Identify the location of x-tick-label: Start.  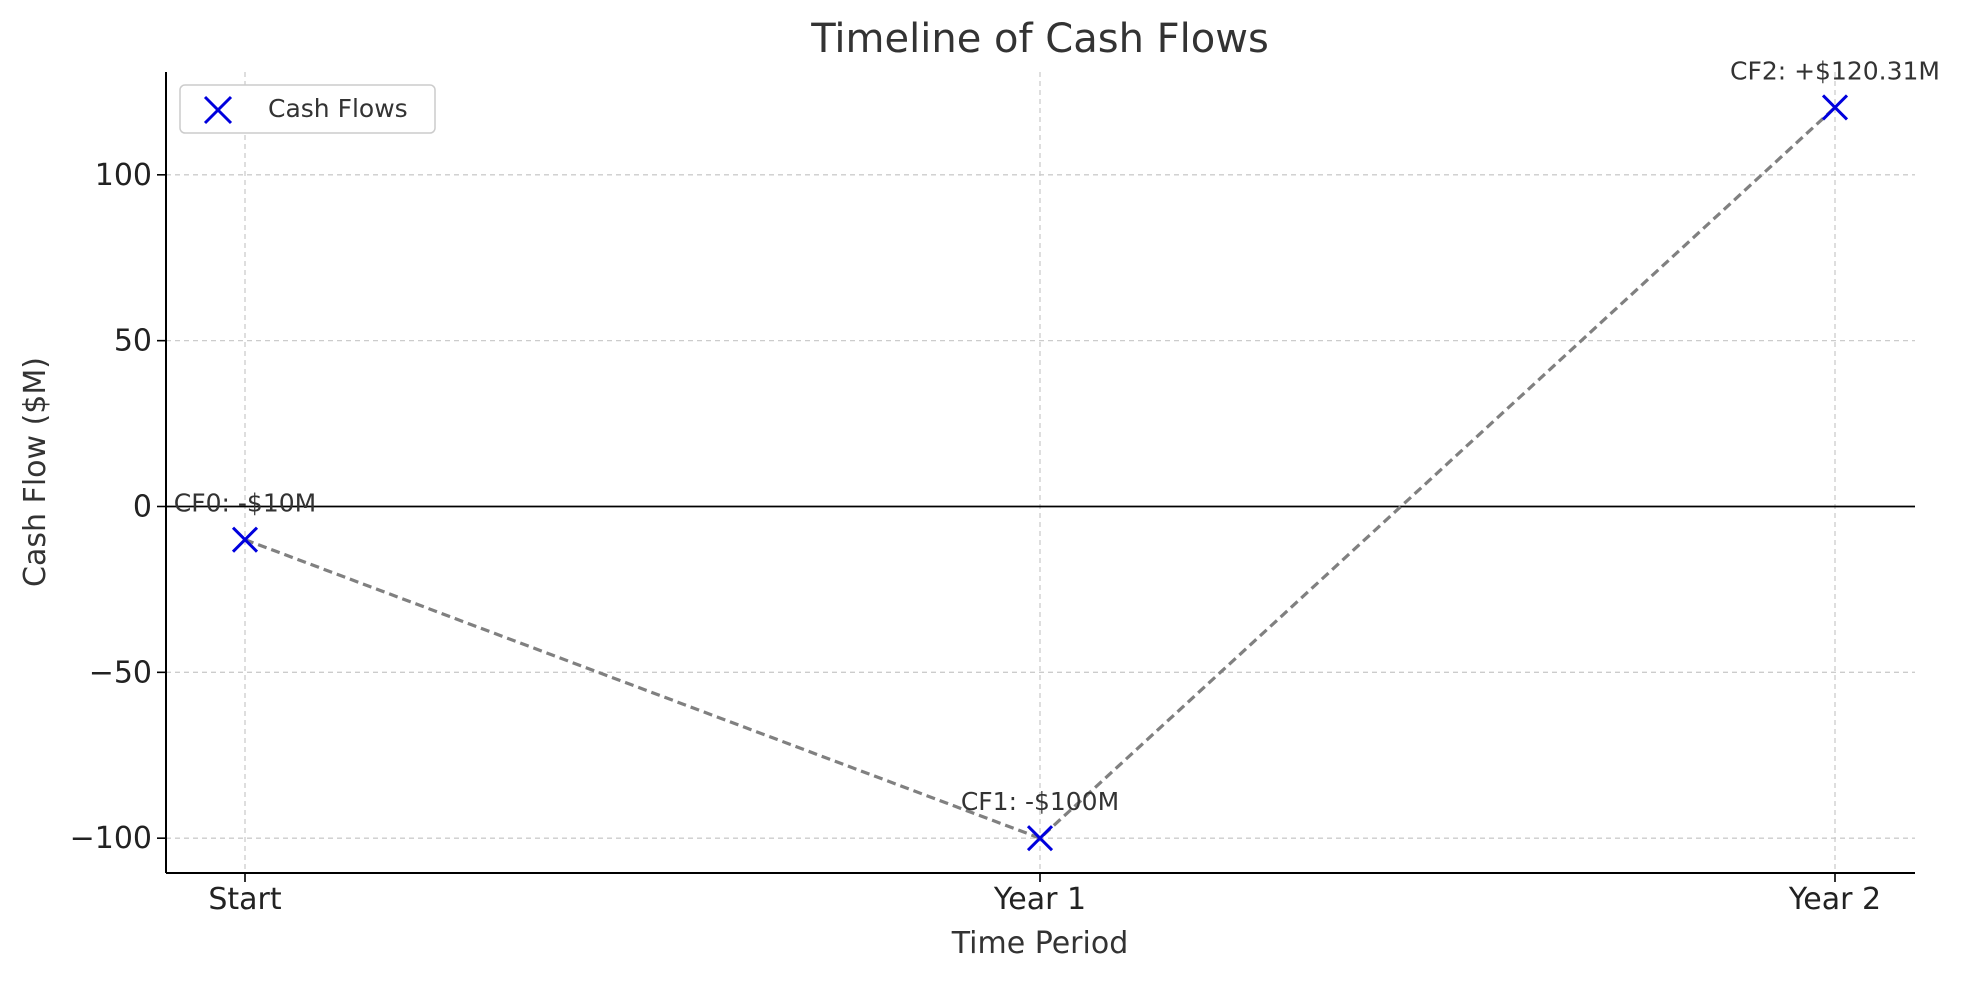
(245, 899).